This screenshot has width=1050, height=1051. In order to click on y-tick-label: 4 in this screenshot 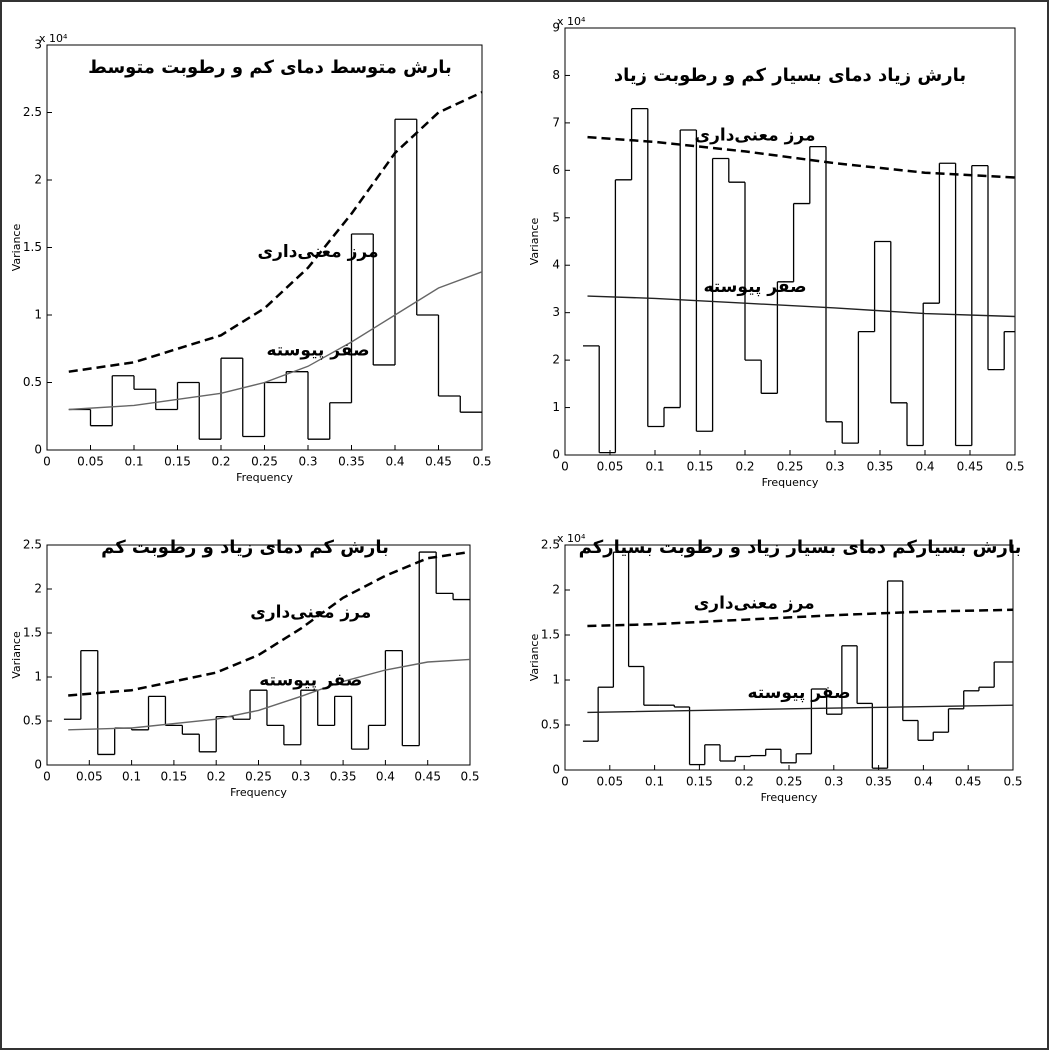, I will do `click(556, 265)`.